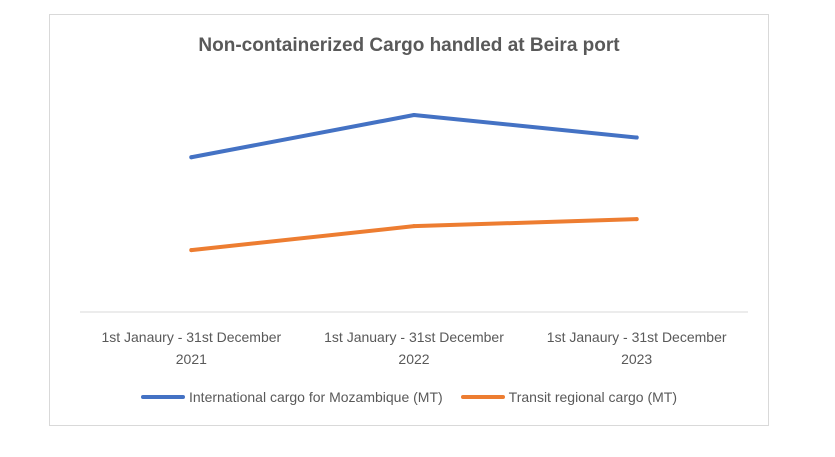 This screenshot has width=835, height=457. What do you see at coordinates (163, 397) in the screenshot?
I see `legend-swatch-international` at bounding box center [163, 397].